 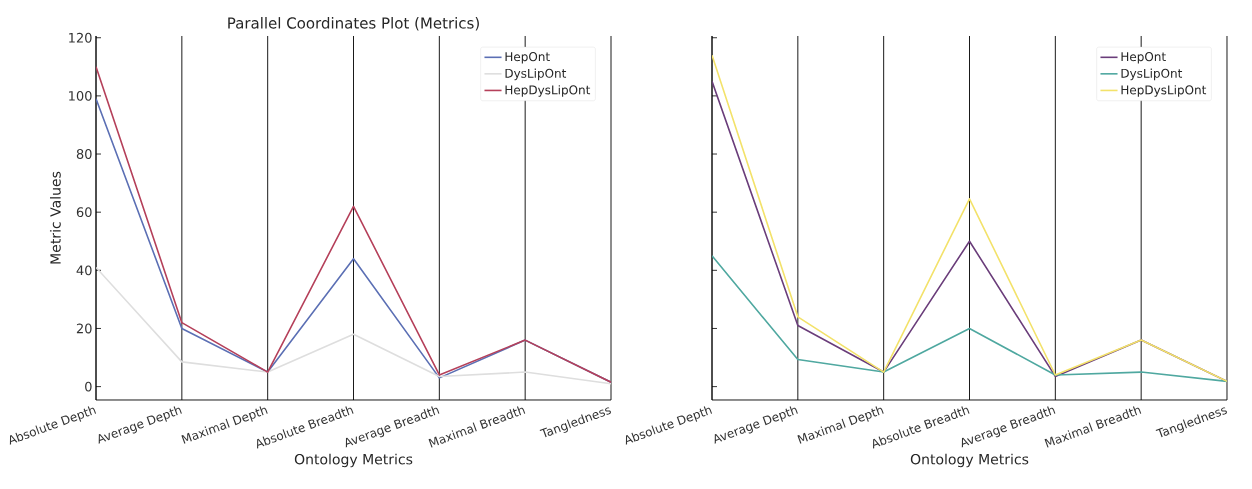 What do you see at coordinates (84, 270) in the screenshot?
I see `y-tick-label: 40` at bounding box center [84, 270].